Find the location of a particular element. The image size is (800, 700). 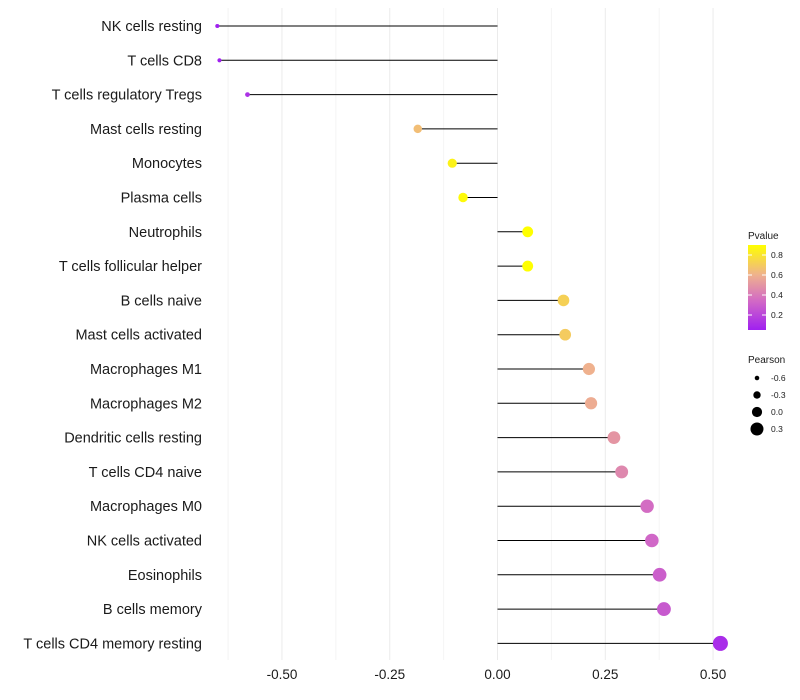

x-tick-label: 0.25 is located at coordinates (605, 674).